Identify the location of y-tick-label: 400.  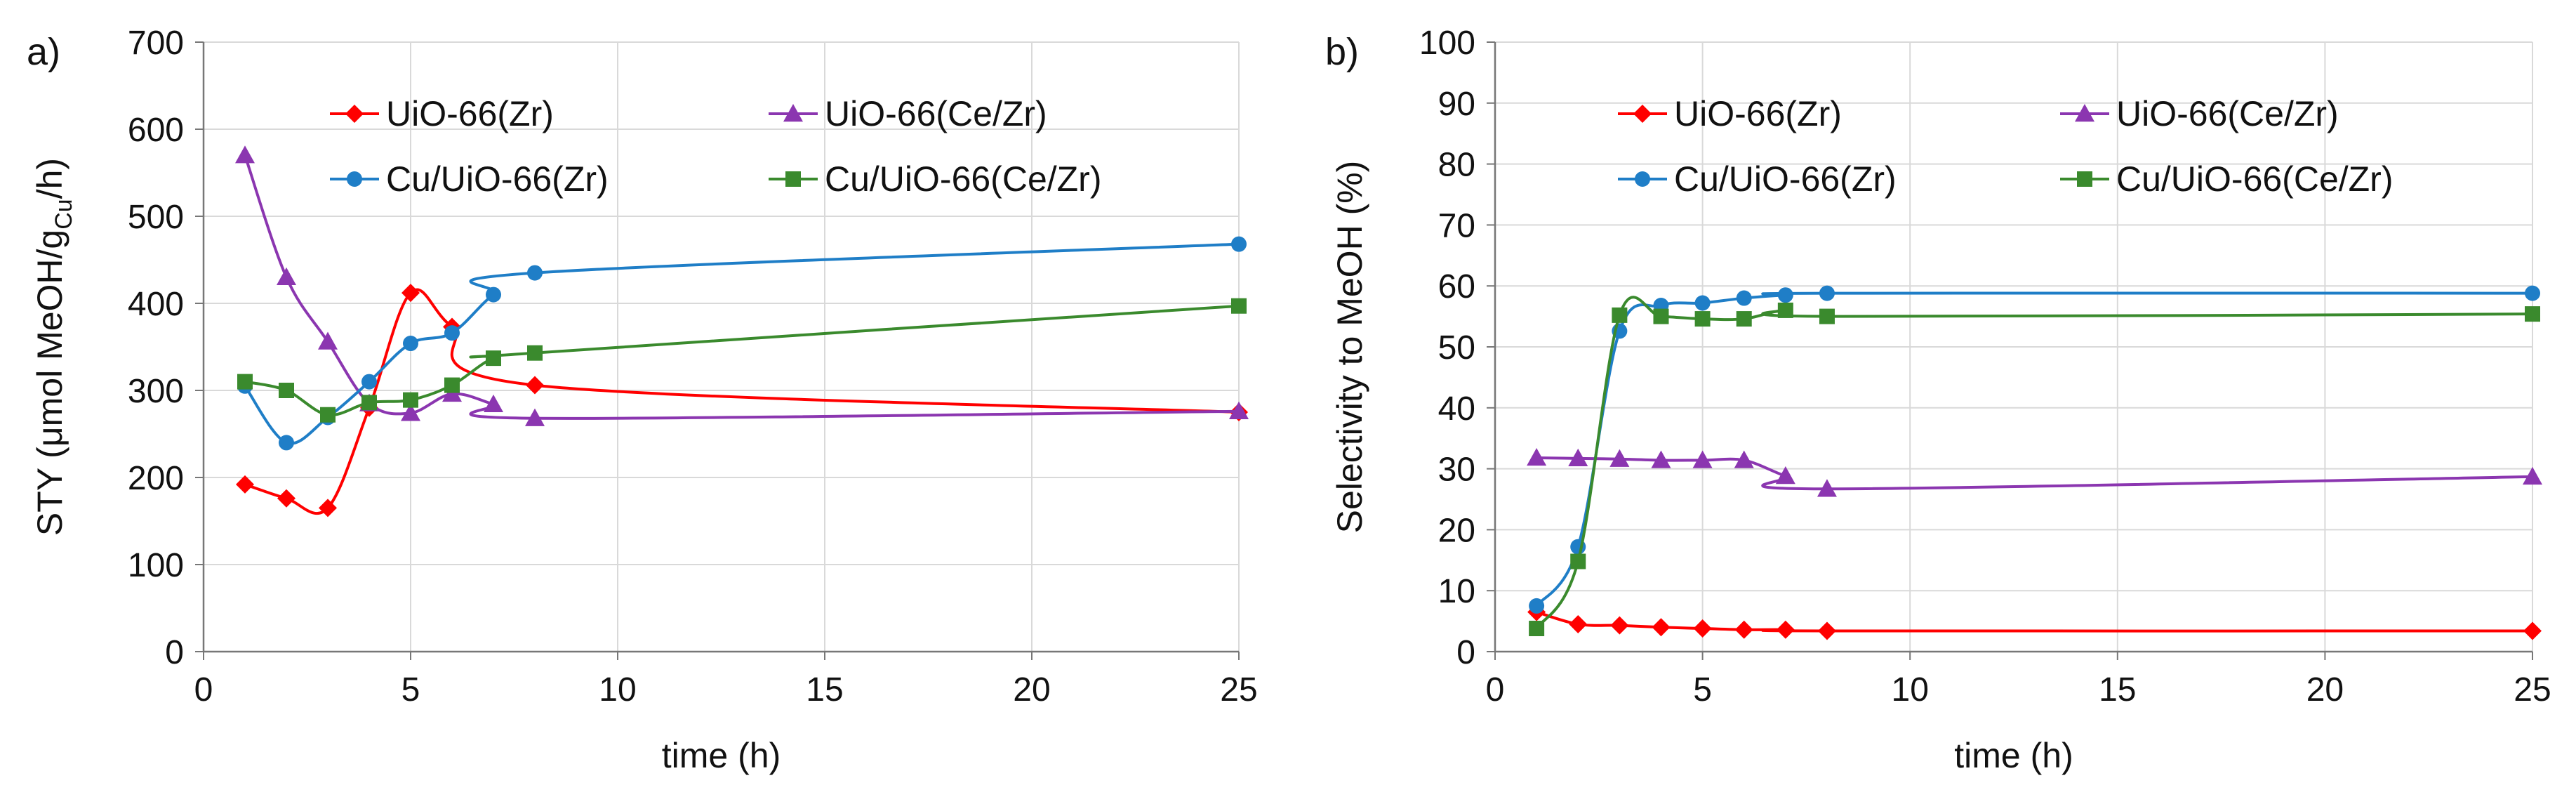
(156, 304).